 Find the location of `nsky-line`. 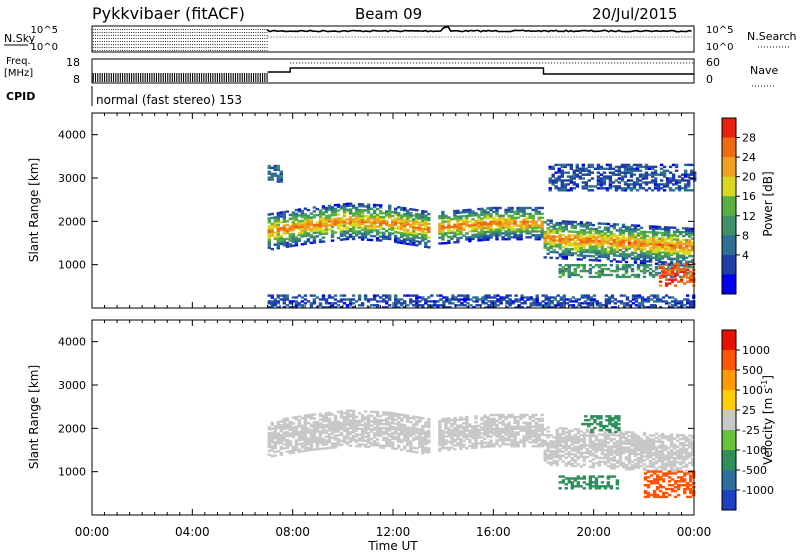

nsky-line is located at coordinates (479, 29).